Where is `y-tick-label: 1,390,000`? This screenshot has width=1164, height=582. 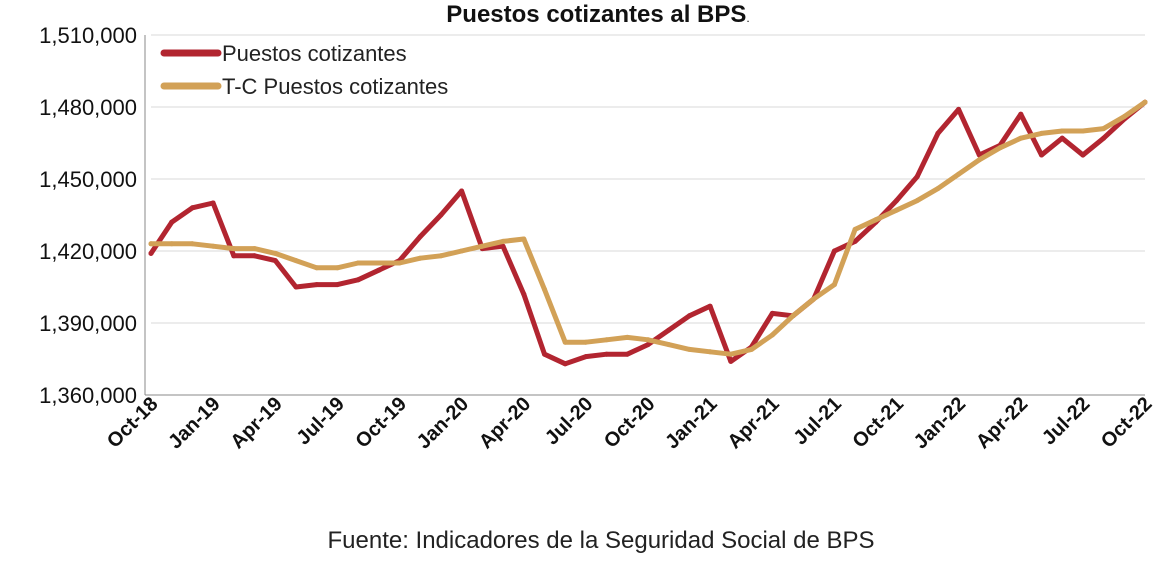 y-tick-label: 1,390,000 is located at coordinates (88, 323).